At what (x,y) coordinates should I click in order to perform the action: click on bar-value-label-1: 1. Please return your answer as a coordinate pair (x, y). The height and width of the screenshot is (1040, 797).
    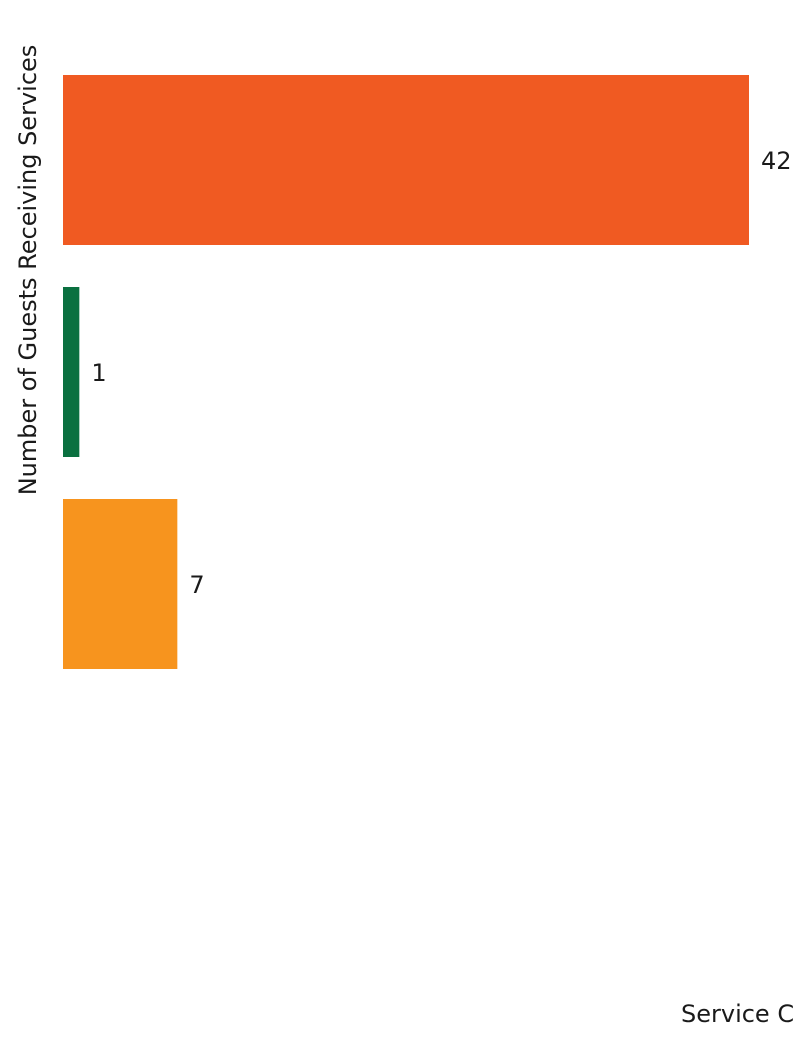
    Looking at the image, I should click on (98, 373).